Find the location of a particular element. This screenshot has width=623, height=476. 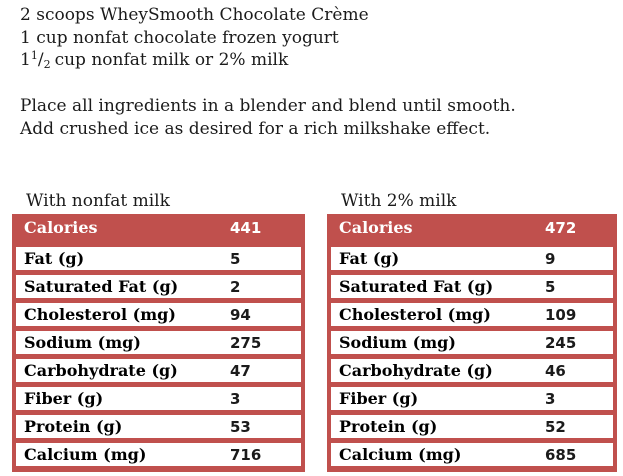

table-row: Fat (g) 9 is located at coordinates (472, 258).